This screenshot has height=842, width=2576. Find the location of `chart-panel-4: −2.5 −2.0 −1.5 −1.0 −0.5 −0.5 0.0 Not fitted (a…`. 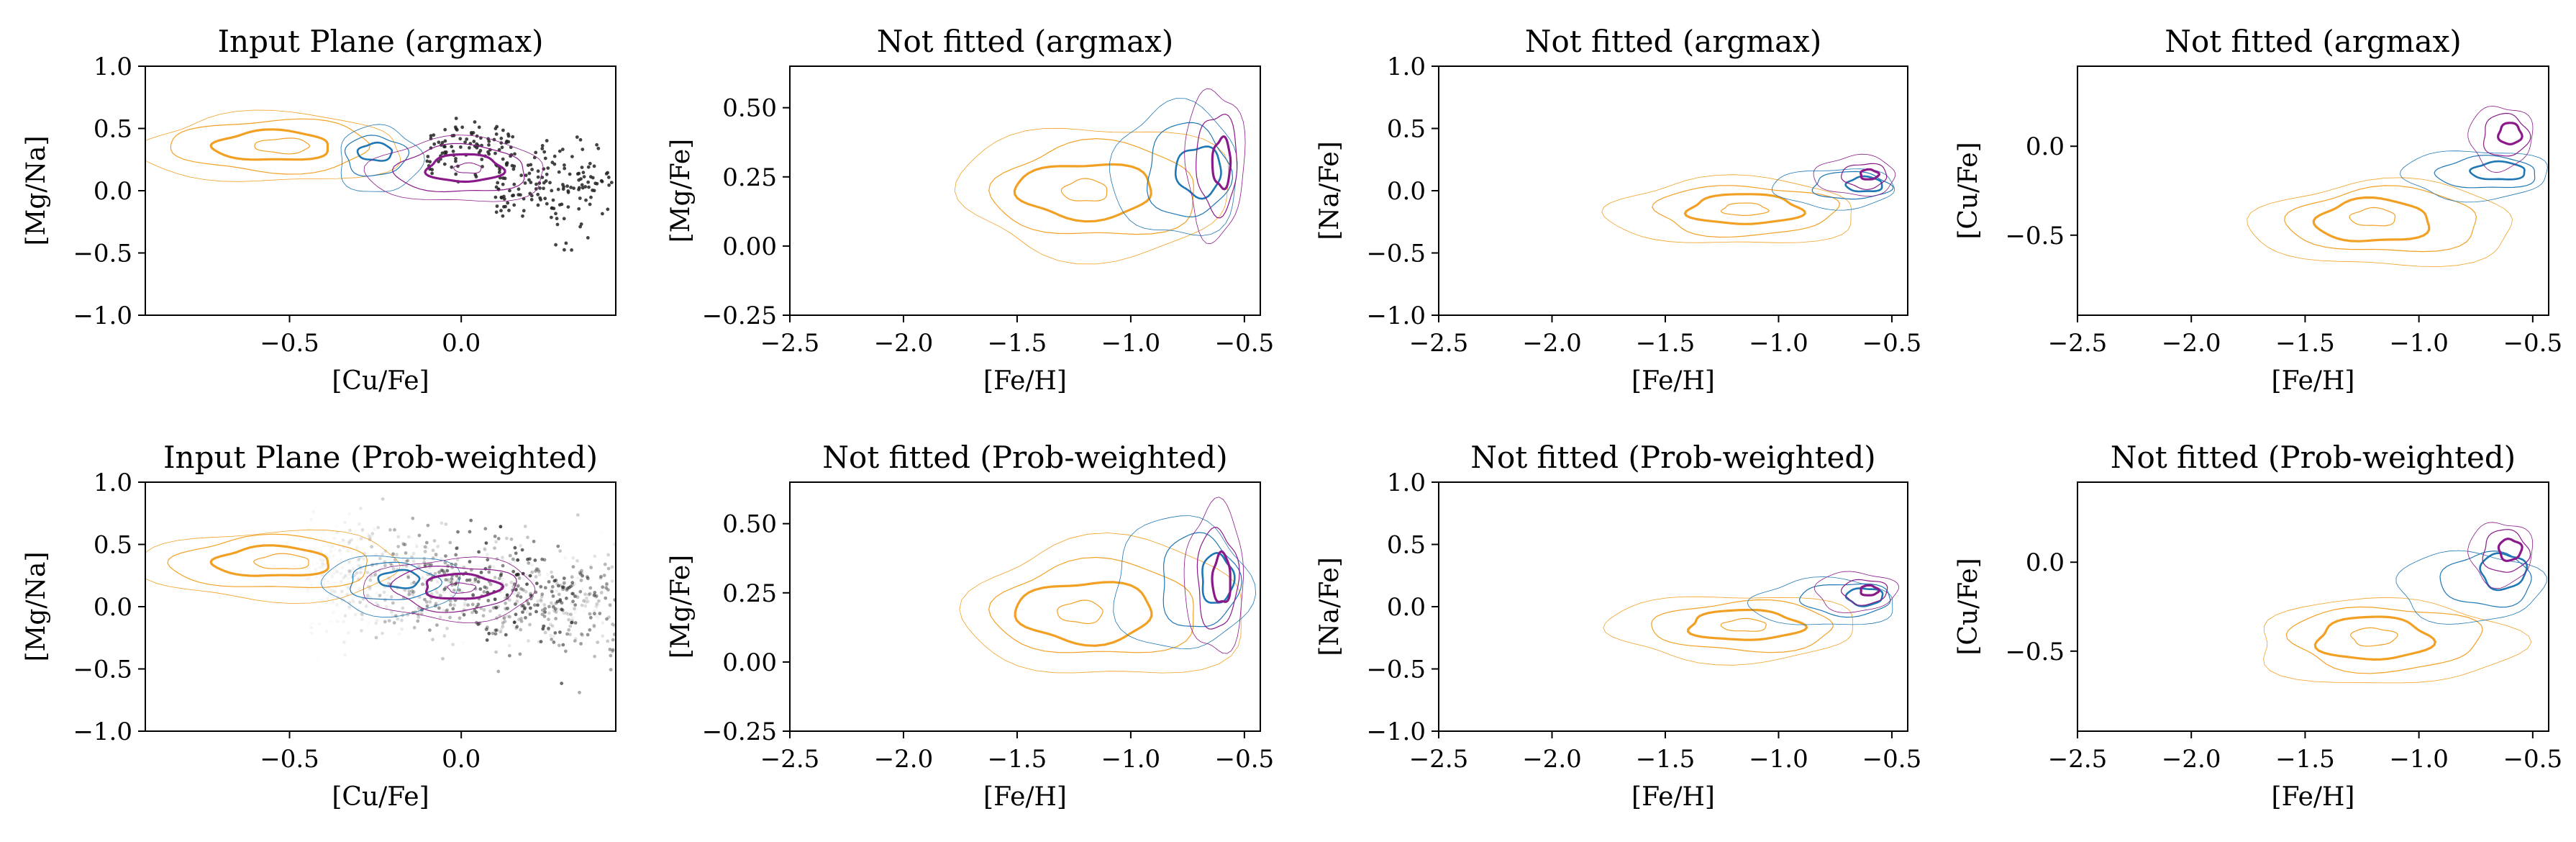

chart-panel-4: −2.5 −2.0 −1.5 −1.0 −0.5 −0.5 0.0 Not fitted (a… is located at coordinates (2258, 210).